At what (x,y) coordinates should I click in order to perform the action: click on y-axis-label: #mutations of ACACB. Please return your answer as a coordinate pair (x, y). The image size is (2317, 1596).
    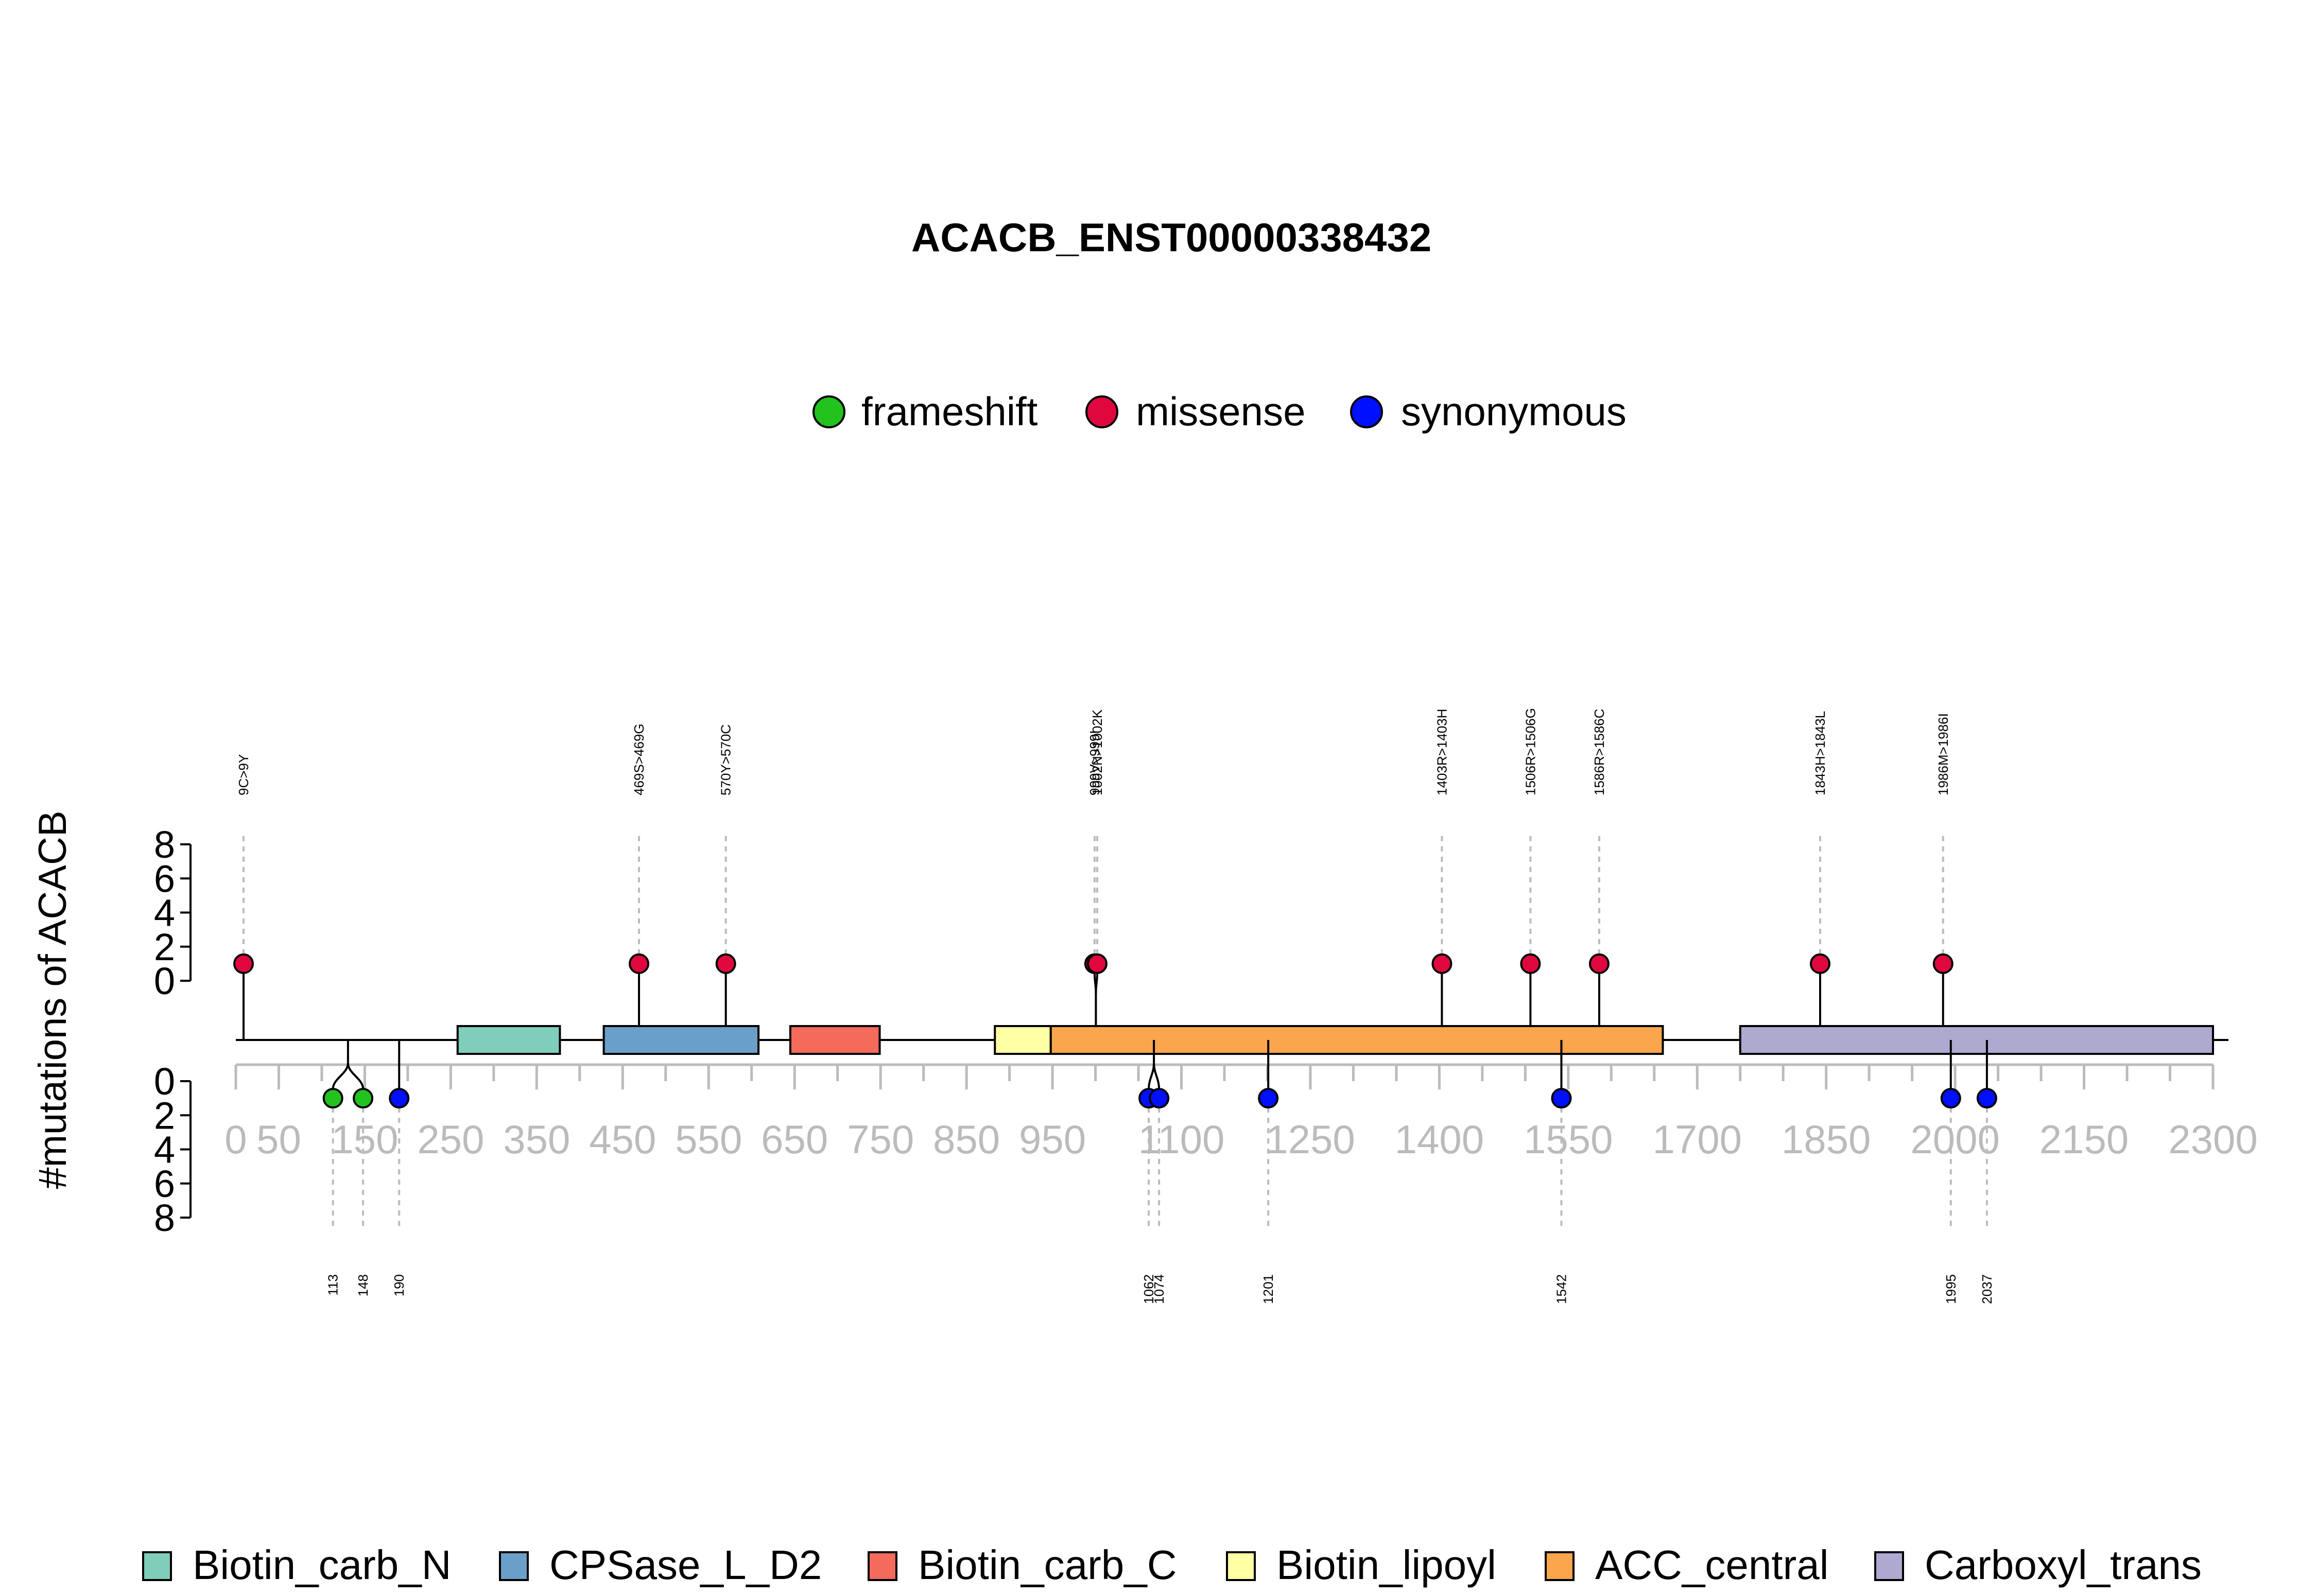
    Looking at the image, I should click on (53, 999).